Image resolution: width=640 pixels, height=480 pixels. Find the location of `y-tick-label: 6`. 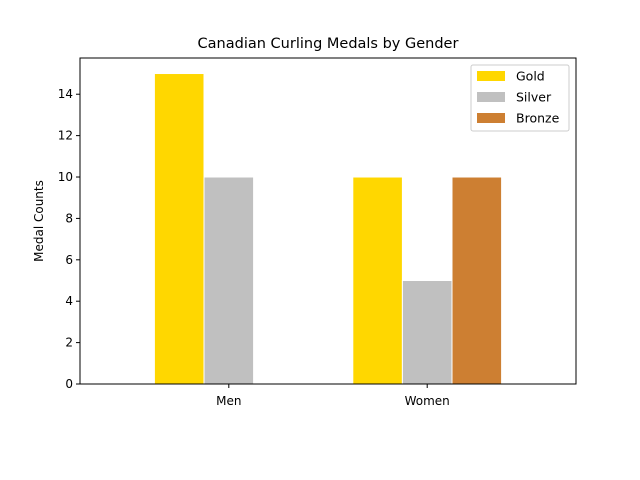

y-tick-label: 6 is located at coordinates (69, 260).